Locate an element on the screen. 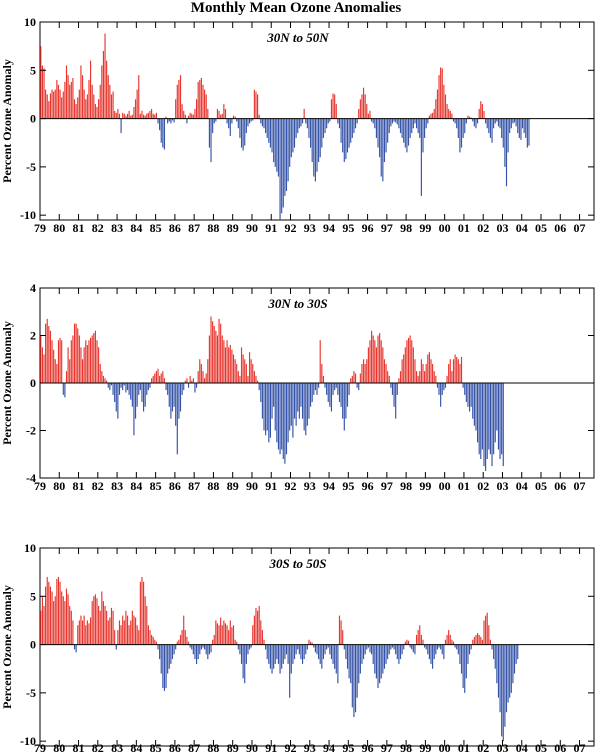 The image size is (600, 755). x-tick-label: 98 is located at coordinates (406, 748).